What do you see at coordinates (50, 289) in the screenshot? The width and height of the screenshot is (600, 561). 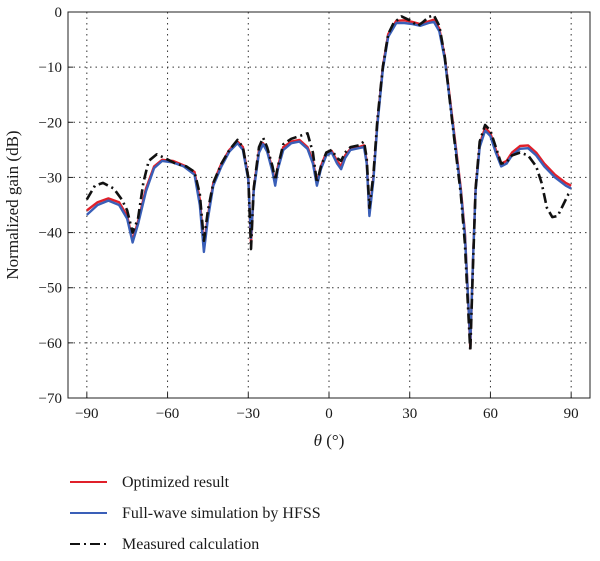 I see `y-tick-label: −50` at bounding box center [50, 289].